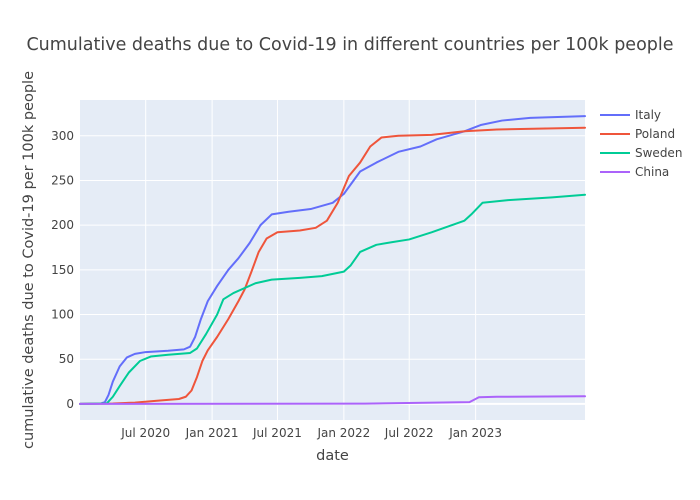  I want to click on x-axis-title: date, so click(332, 456).